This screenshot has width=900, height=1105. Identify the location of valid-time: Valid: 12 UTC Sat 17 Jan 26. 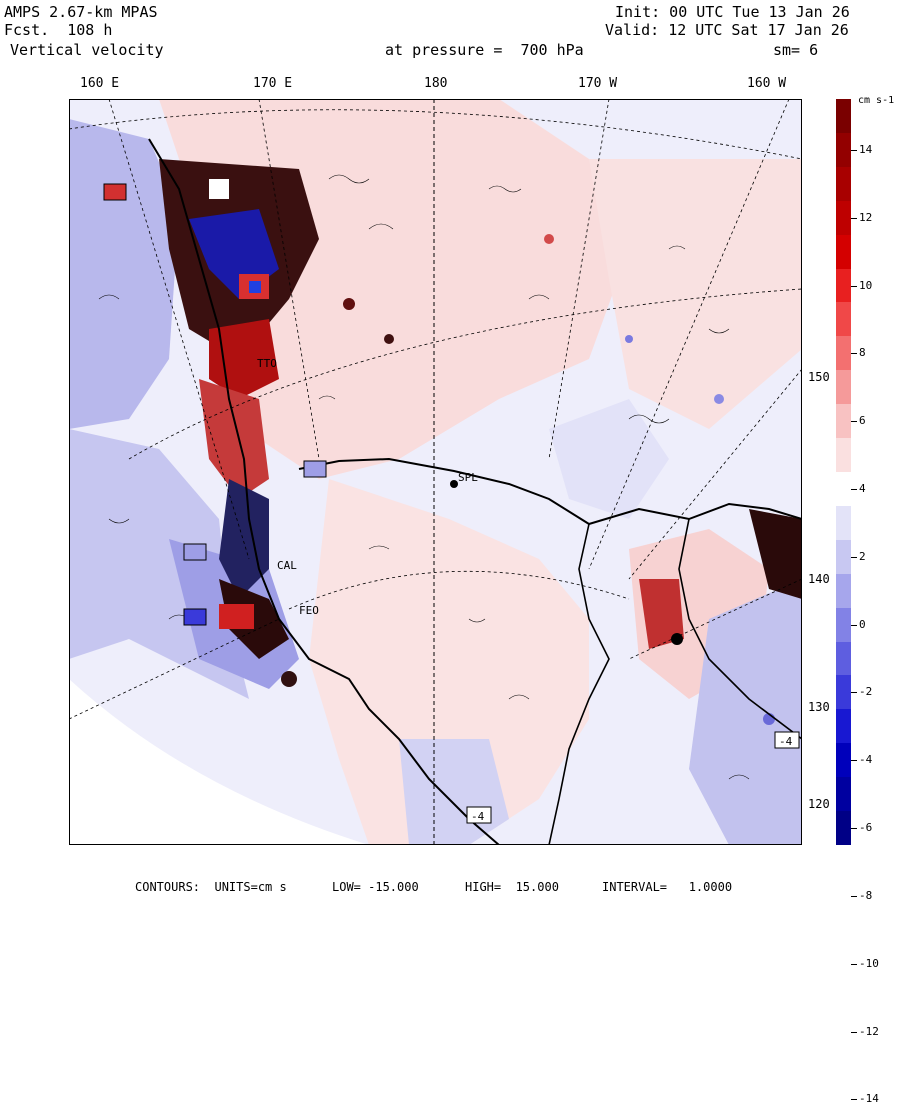
(727, 30).